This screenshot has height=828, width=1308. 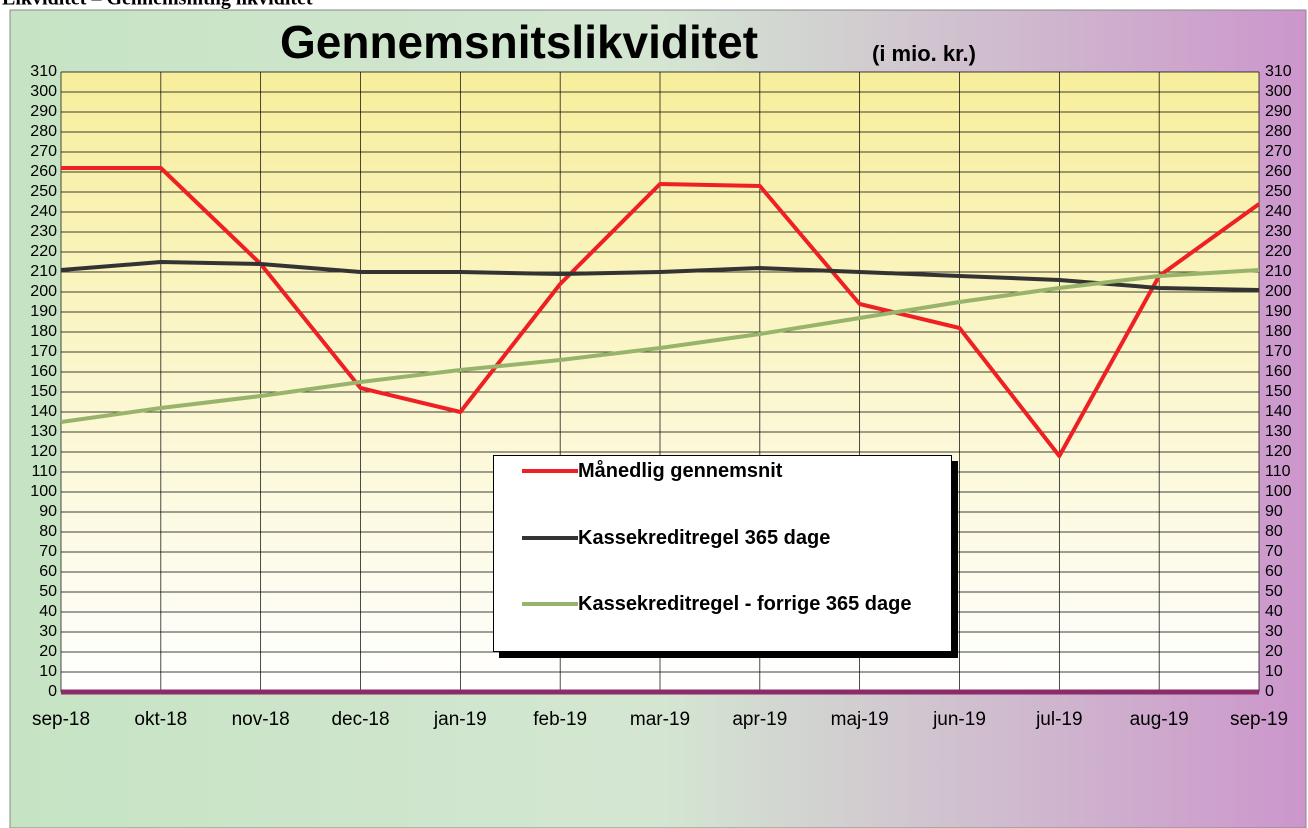 What do you see at coordinates (460, 719) in the screenshot?
I see `x-tick-label: jan-19` at bounding box center [460, 719].